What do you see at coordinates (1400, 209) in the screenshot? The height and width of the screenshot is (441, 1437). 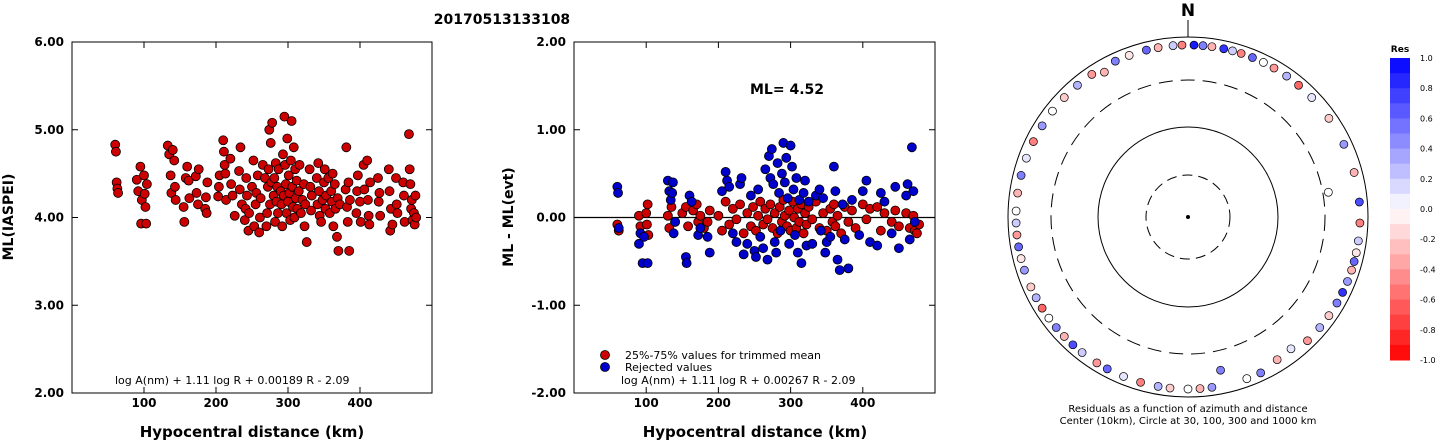 I see `colorbar-cells` at bounding box center [1400, 209].